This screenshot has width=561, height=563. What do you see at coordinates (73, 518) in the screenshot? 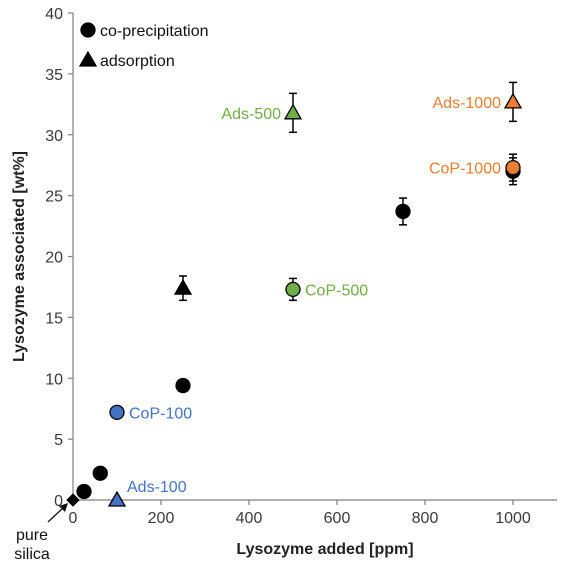
I see `x-tick-label: 0` at bounding box center [73, 518].